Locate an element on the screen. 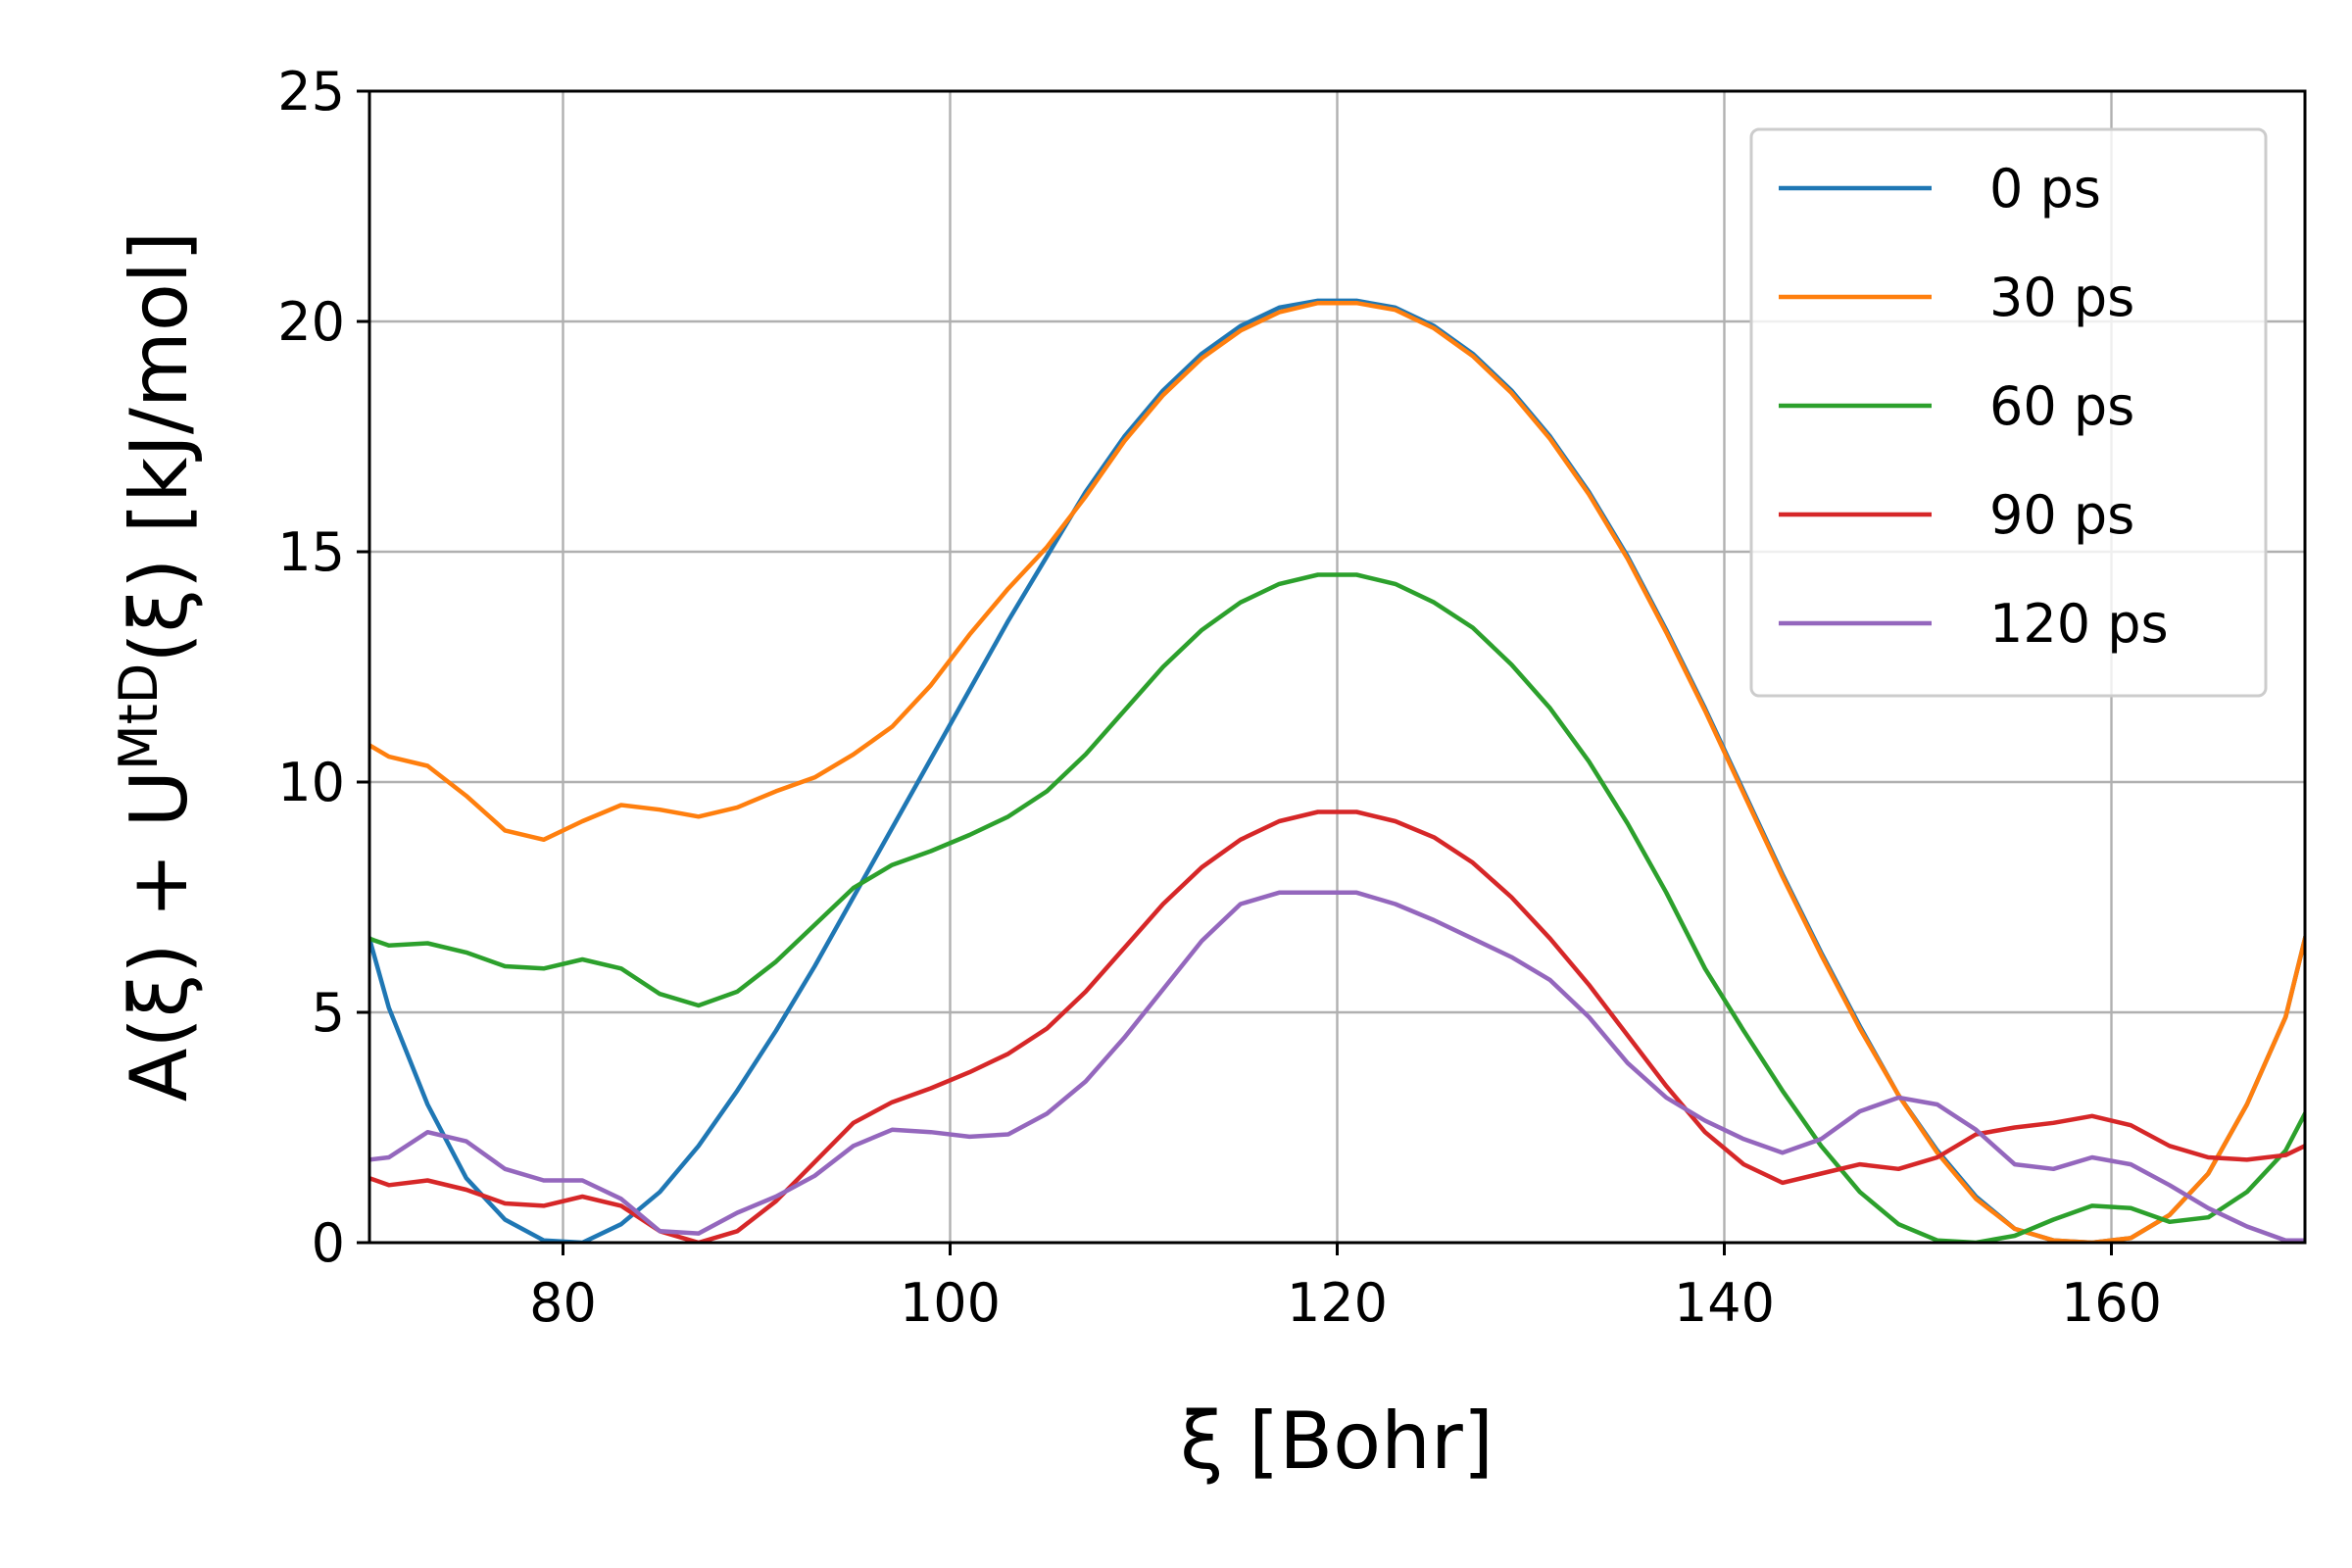  y-tick-label: 10 is located at coordinates (311, 782).